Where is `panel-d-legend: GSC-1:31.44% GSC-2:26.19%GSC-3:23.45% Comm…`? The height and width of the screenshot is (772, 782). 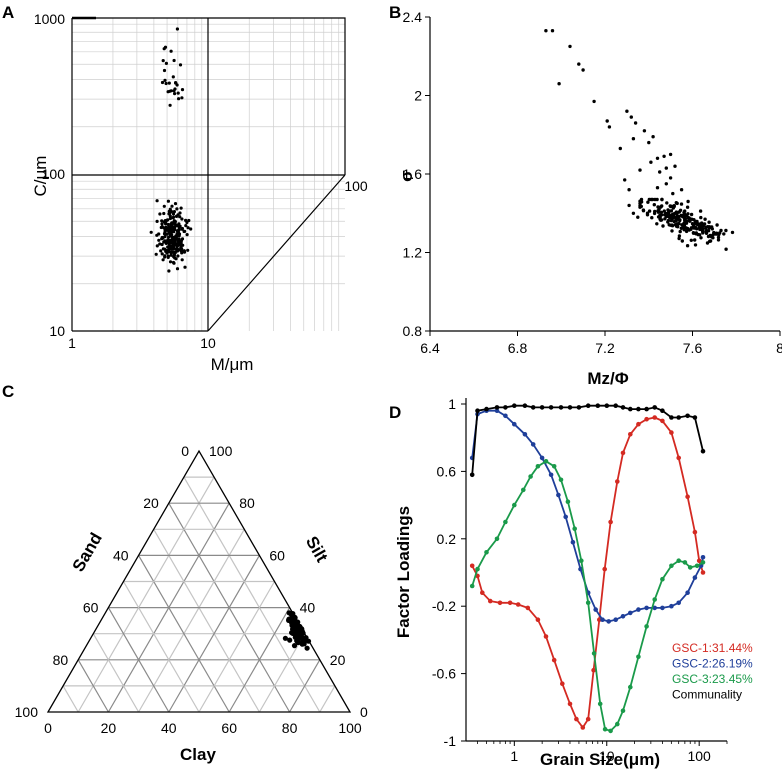
panel-d-legend: GSC-1:31.44% GSC-2:26.19%GSC-3:23.45% Comm… is located at coordinates (712, 671).